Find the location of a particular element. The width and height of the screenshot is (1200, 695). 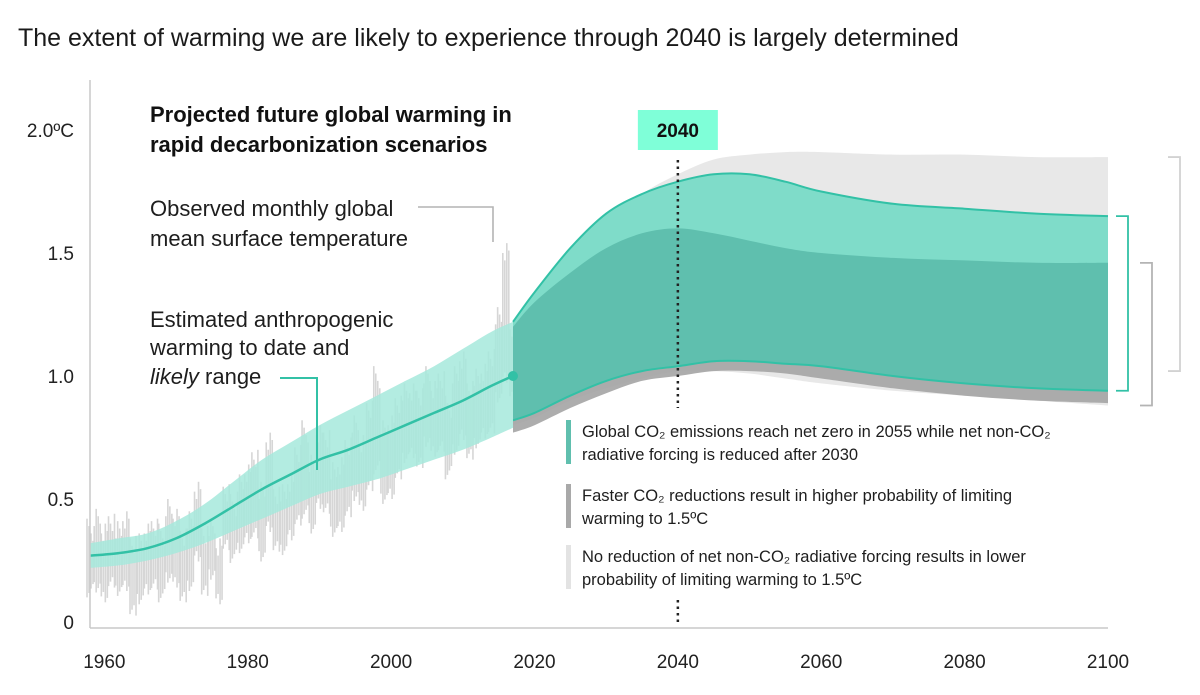

legend-text: probability of limiting warming to 1.5ºC is located at coordinates (722, 580).